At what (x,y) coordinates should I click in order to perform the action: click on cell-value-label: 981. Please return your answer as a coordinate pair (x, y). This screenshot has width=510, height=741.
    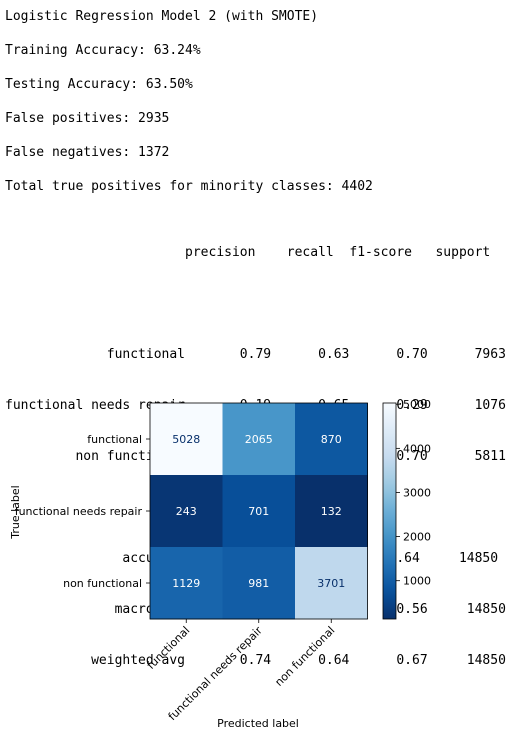
    Looking at the image, I should click on (258, 583).